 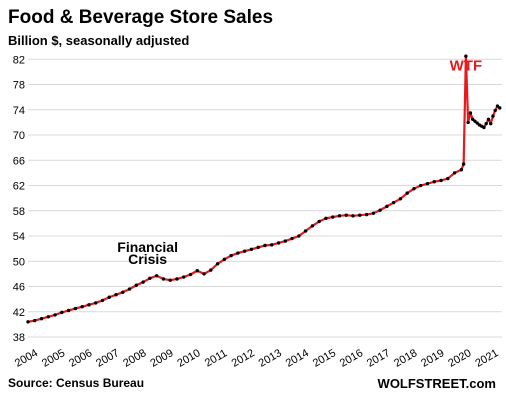 What do you see at coordinates (216, 358) in the screenshot?
I see `x-tick-label: 2011` at bounding box center [216, 358].